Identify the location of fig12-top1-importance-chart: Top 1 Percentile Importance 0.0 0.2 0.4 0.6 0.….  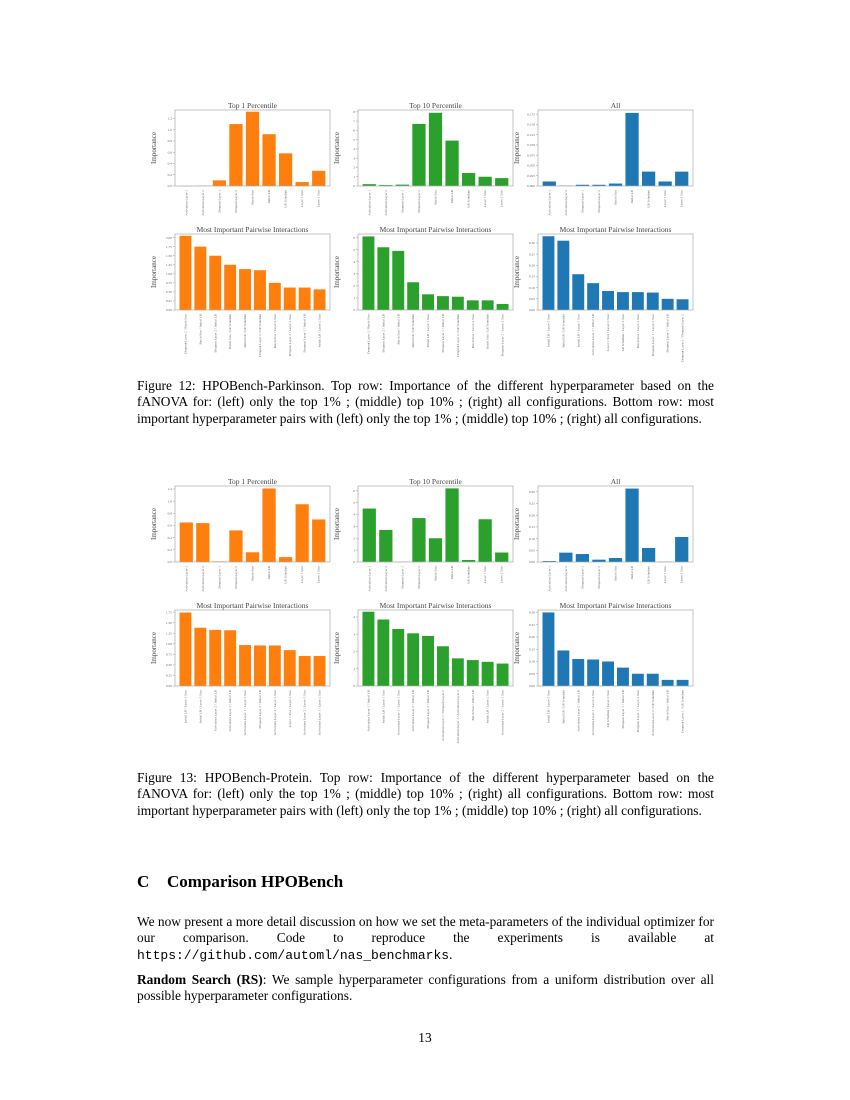
(237, 162).